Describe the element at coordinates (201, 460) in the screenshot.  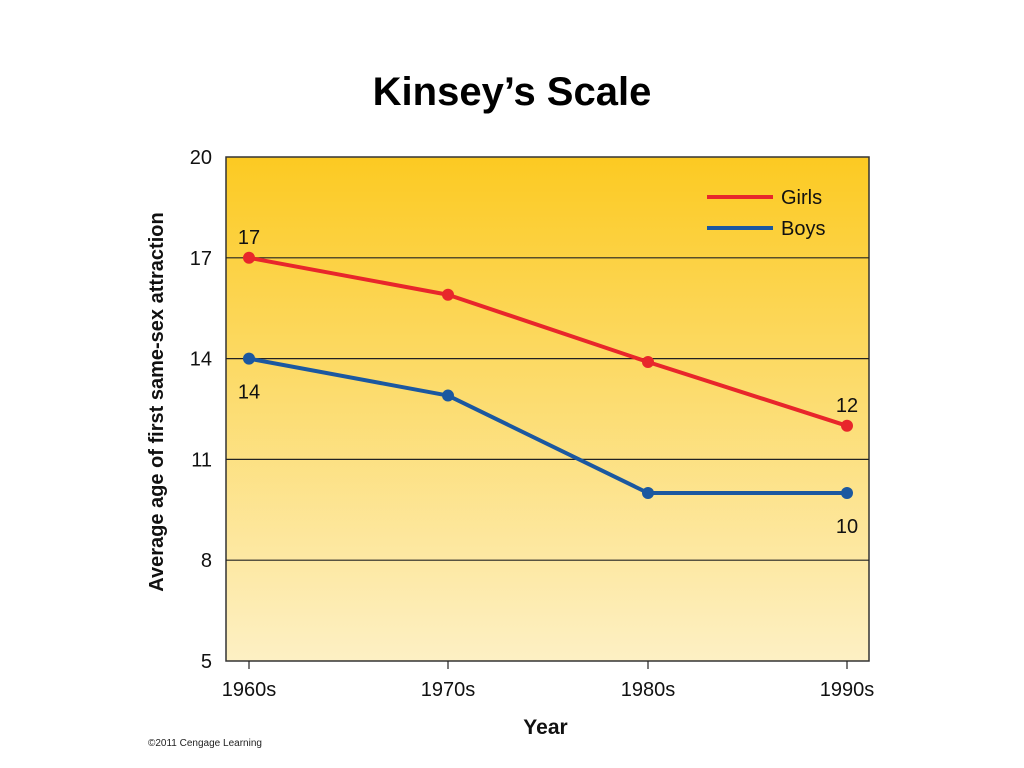
I see `y-tick-label: 11` at that location.